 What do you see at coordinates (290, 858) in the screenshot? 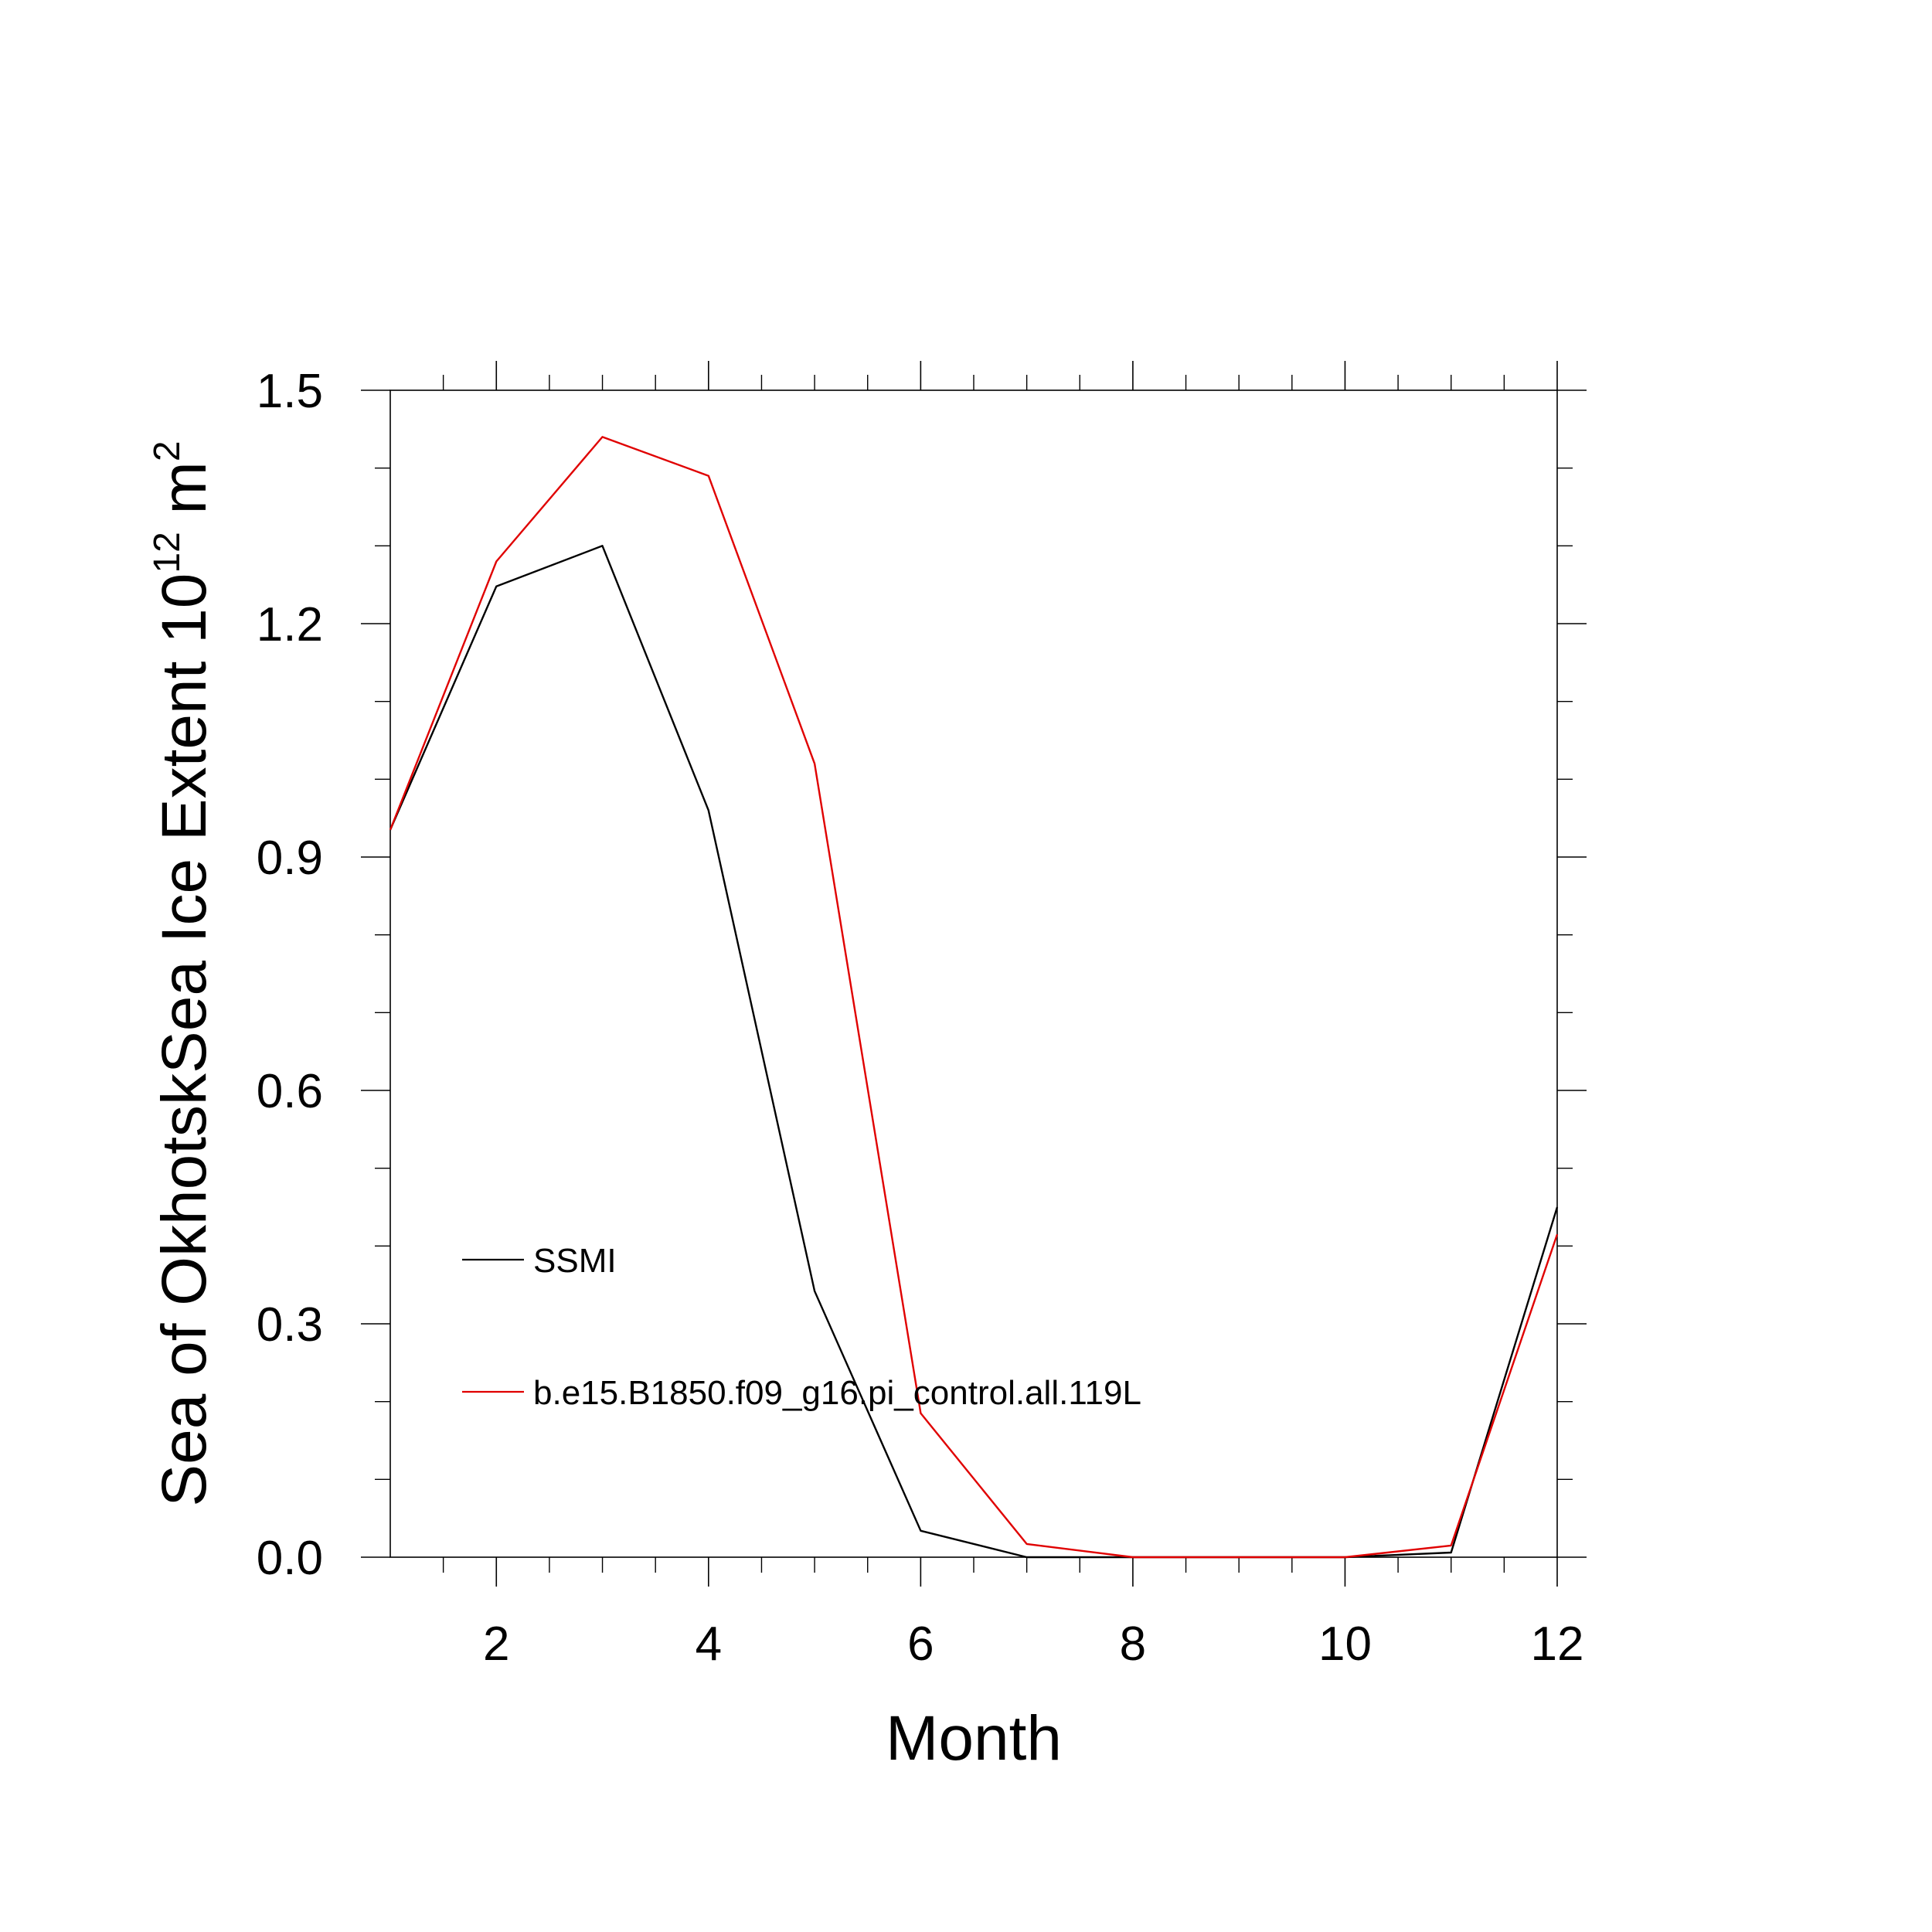
I see `y-tick-label: 0.9` at bounding box center [290, 858].